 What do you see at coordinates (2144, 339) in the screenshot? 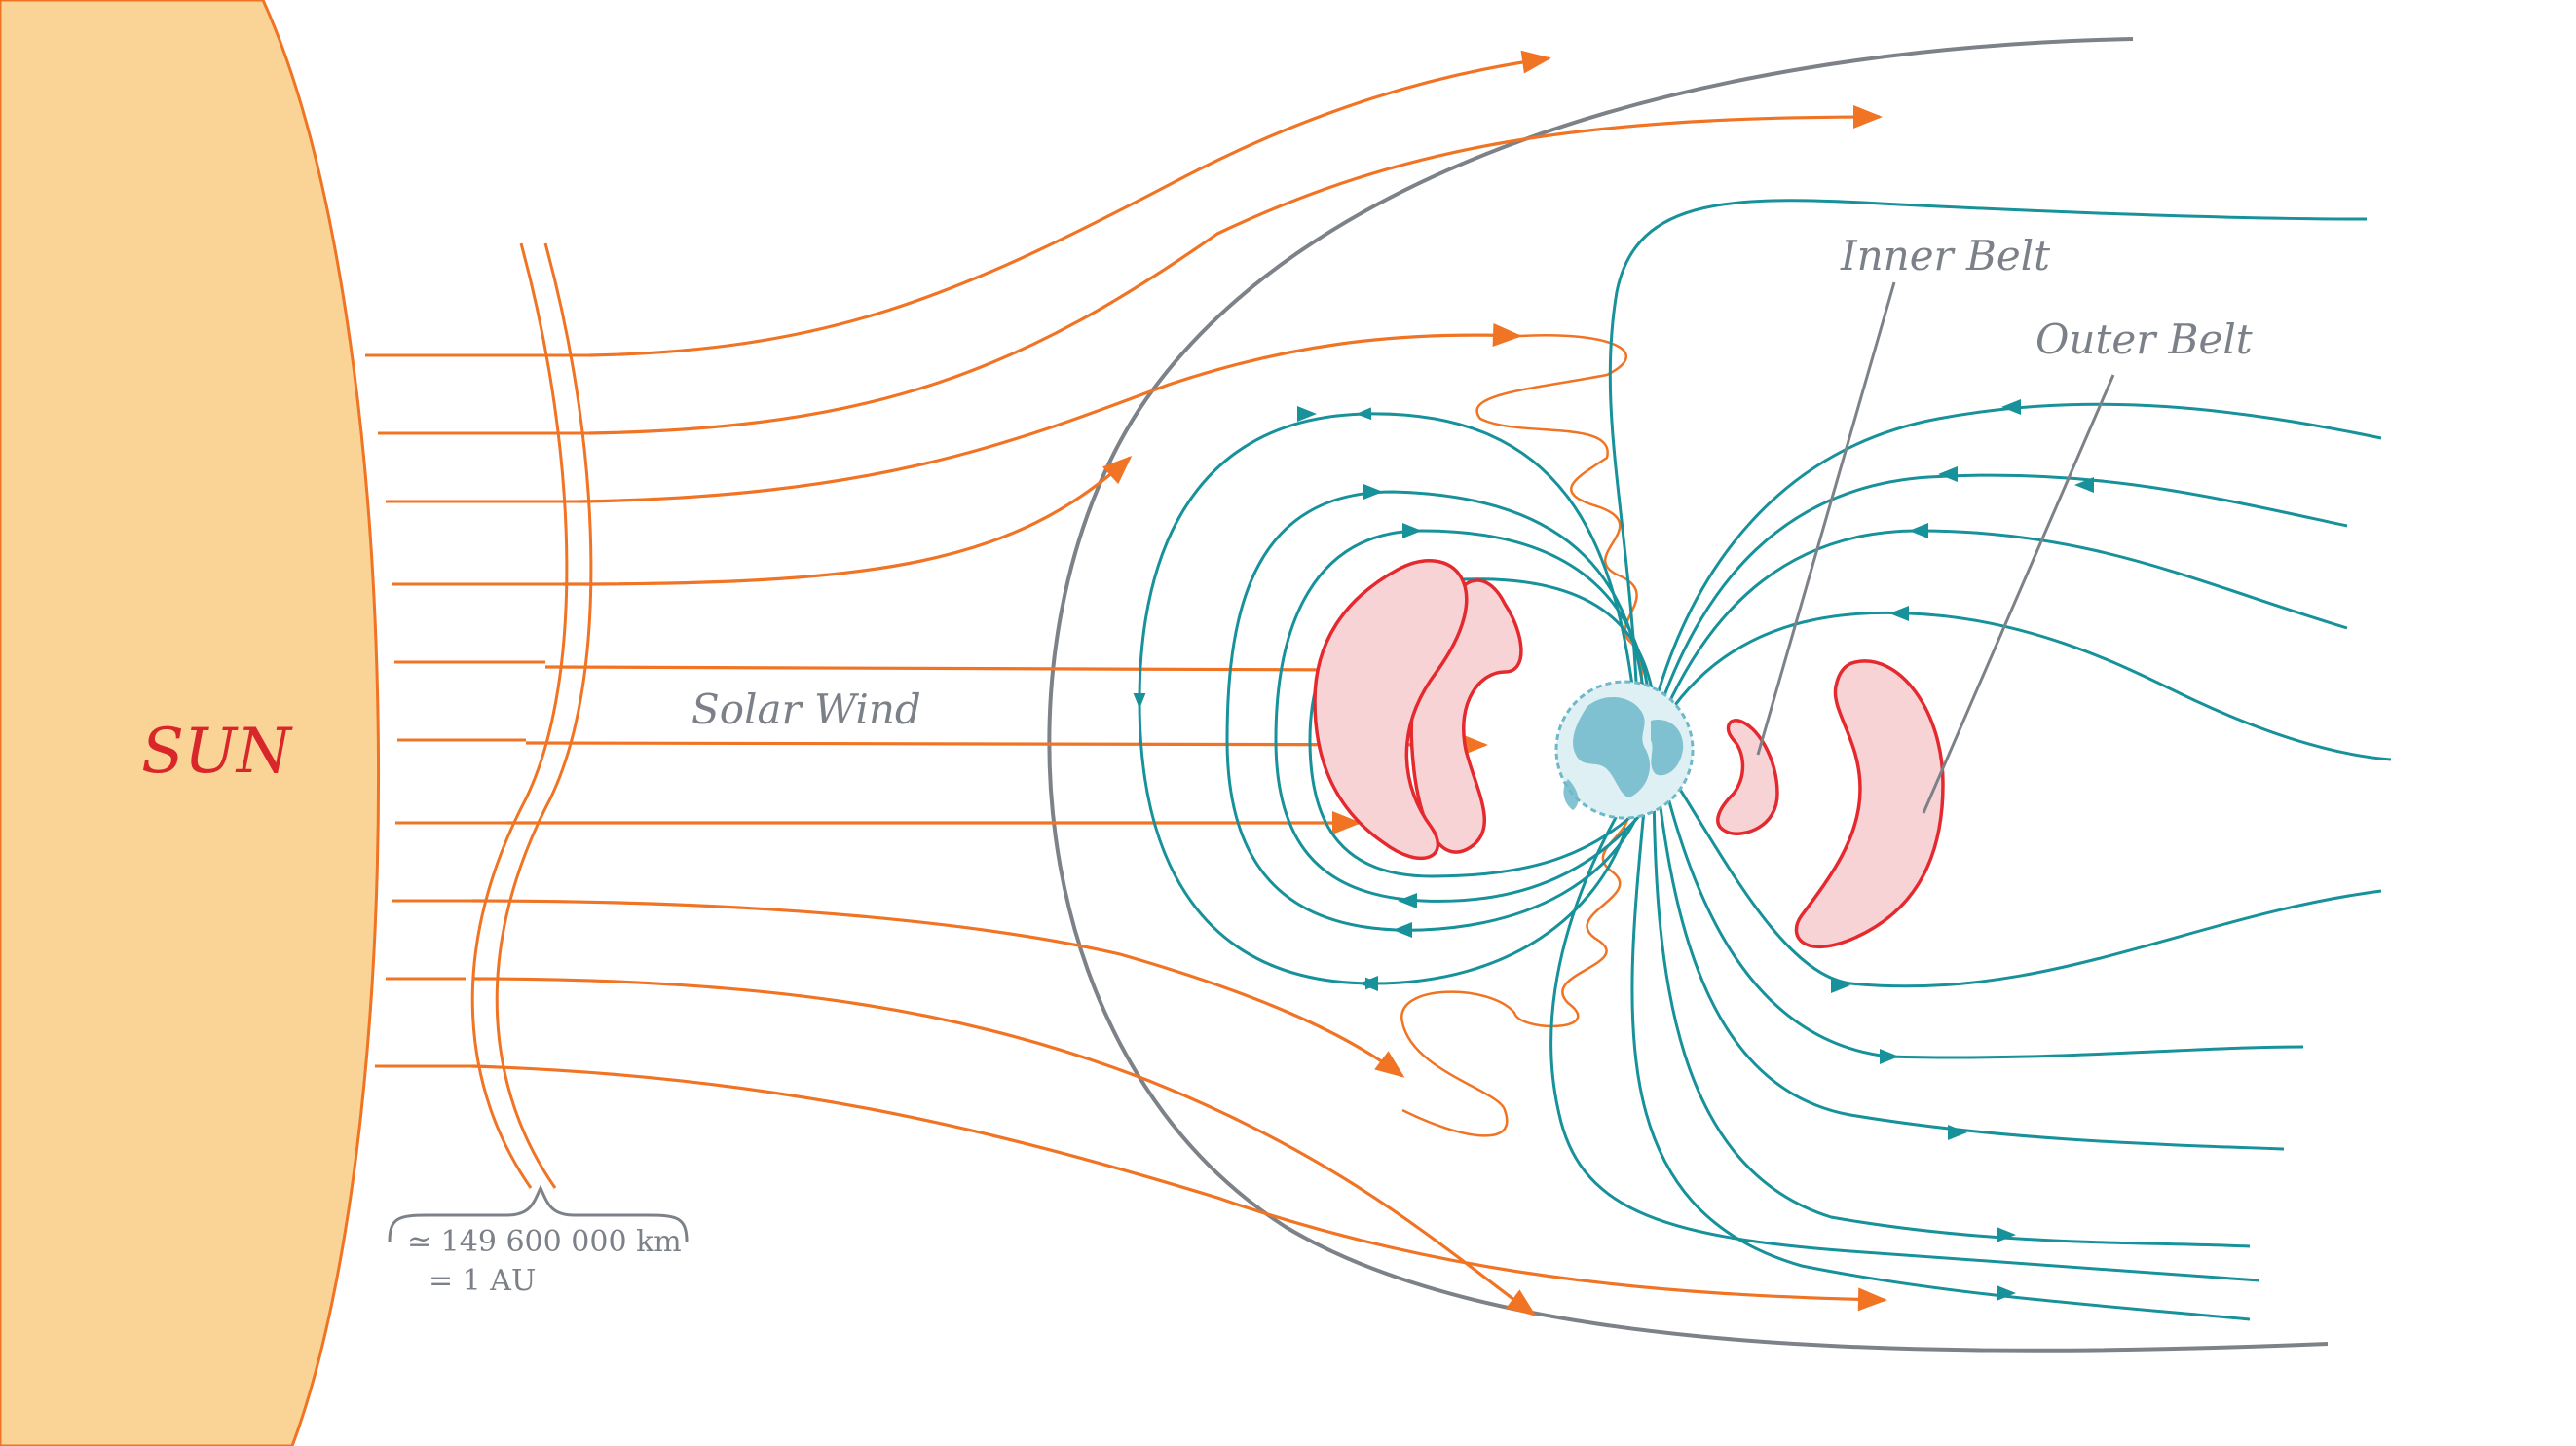
I see `outer-belt-label: Outer Belt` at bounding box center [2144, 339].